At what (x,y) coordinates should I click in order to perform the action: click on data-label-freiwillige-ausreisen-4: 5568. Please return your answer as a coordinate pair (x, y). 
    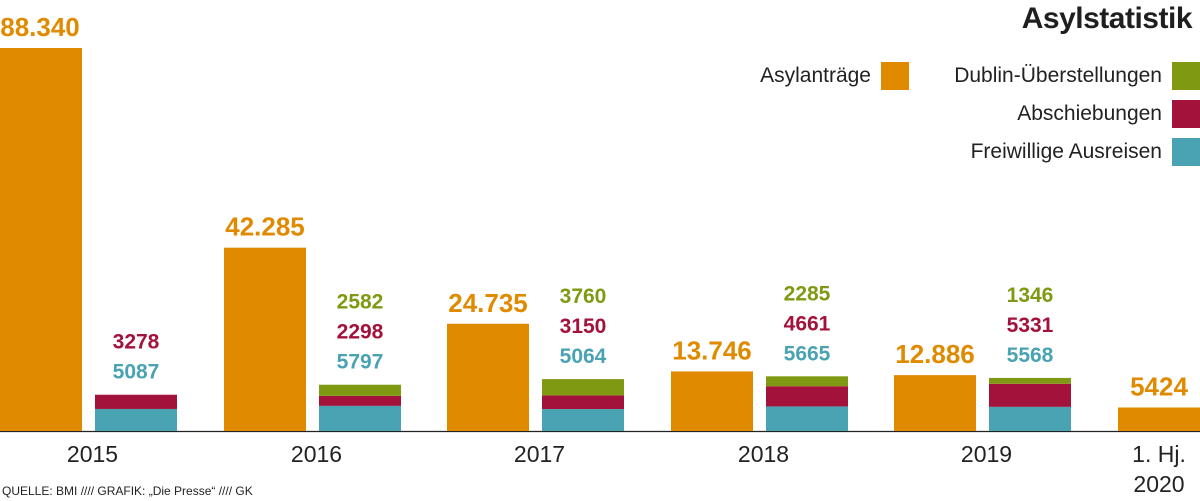
    Looking at the image, I should click on (1030, 355).